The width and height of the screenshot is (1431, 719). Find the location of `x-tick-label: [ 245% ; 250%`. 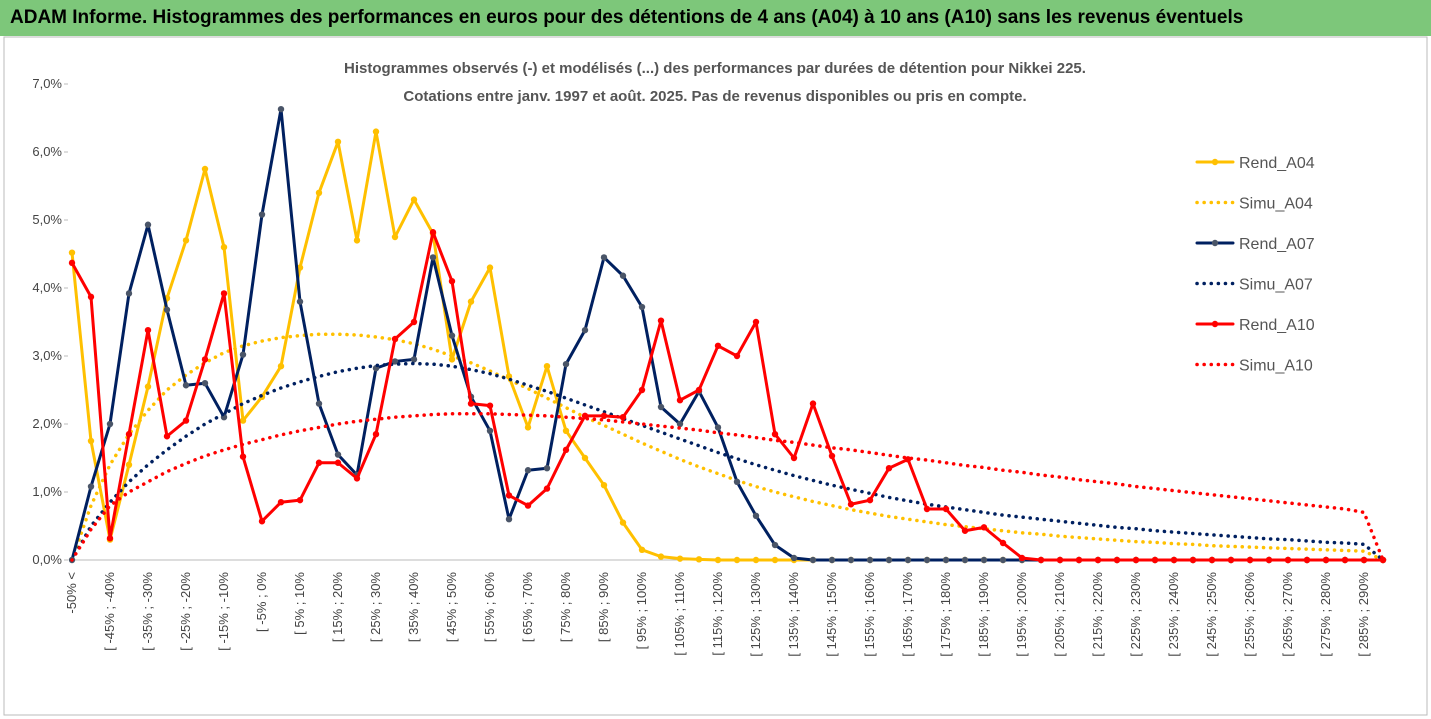

x-tick-label: [ 245% ; 250% is located at coordinates (1211, 614).